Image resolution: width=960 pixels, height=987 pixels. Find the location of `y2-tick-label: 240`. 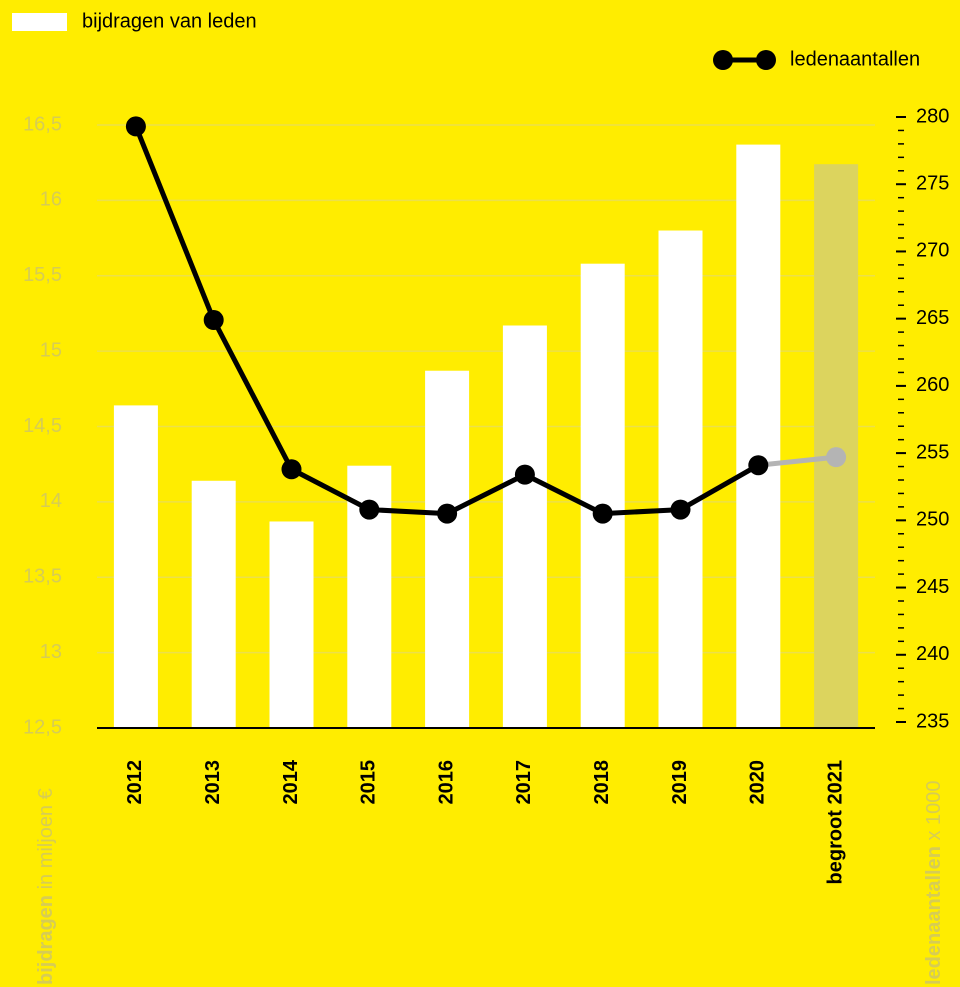

y2-tick-label: 240 is located at coordinates (932, 654).